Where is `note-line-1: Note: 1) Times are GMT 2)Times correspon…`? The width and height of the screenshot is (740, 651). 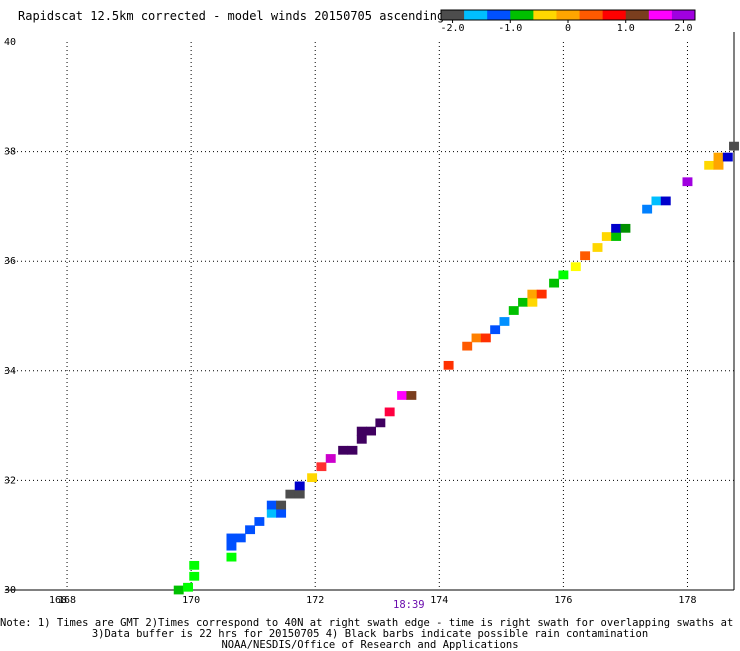 note-line-1: Note: 1) Times are GMT 2)Times correspon… is located at coordinates (370, 623).